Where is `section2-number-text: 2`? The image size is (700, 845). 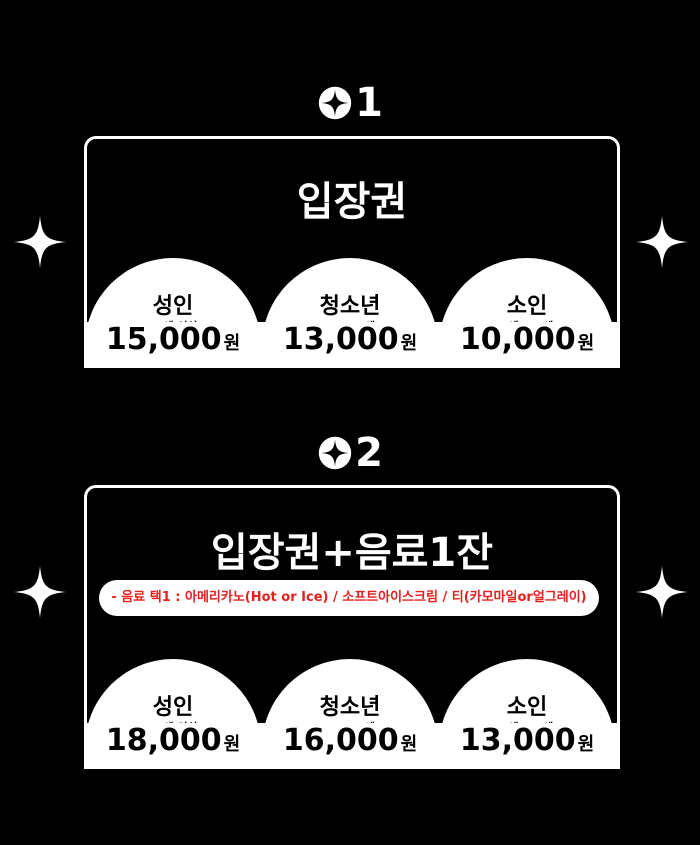 section2-number-text: 2 is located at coordinates (369, 453).